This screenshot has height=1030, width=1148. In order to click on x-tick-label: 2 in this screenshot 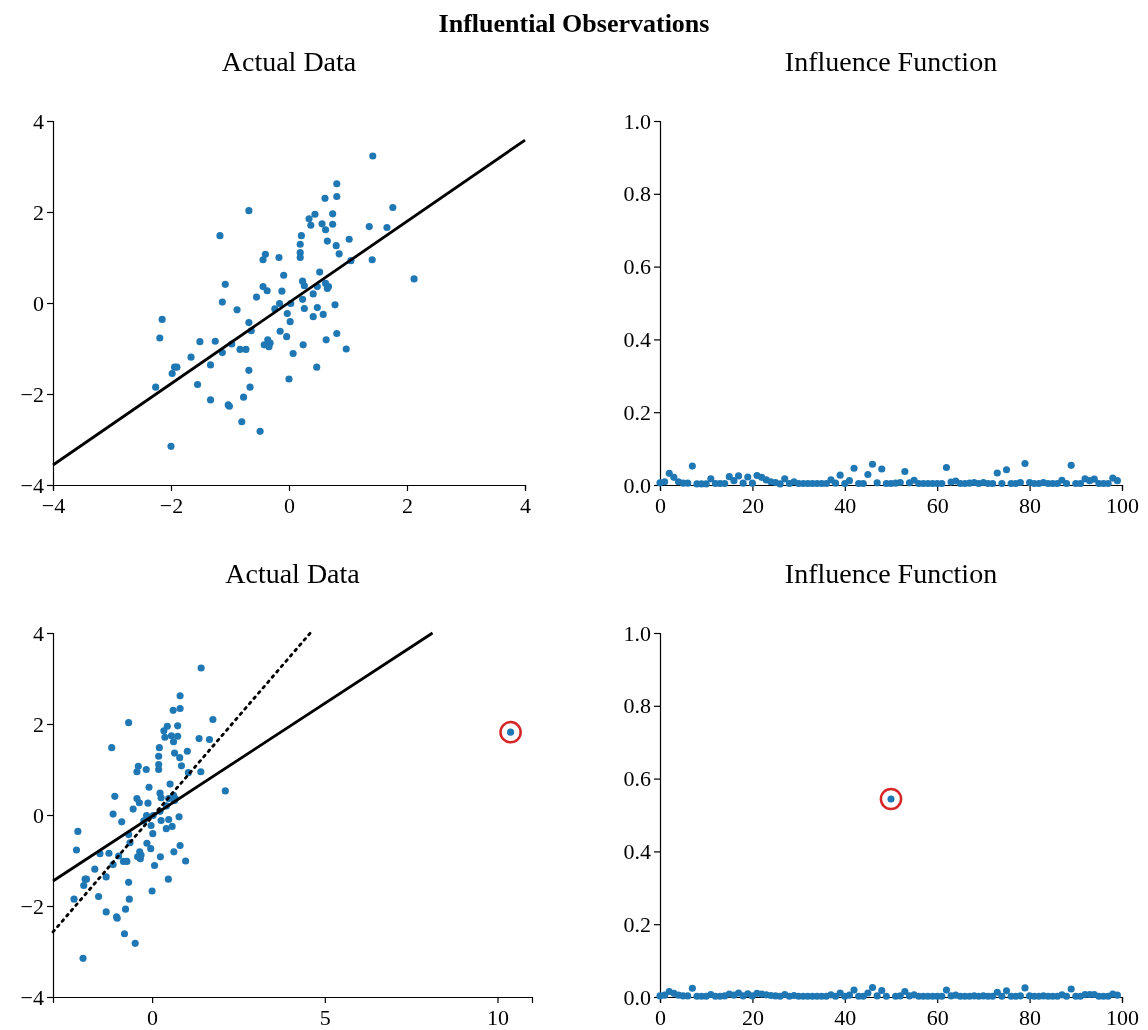, I will do `click(407, 505)`.